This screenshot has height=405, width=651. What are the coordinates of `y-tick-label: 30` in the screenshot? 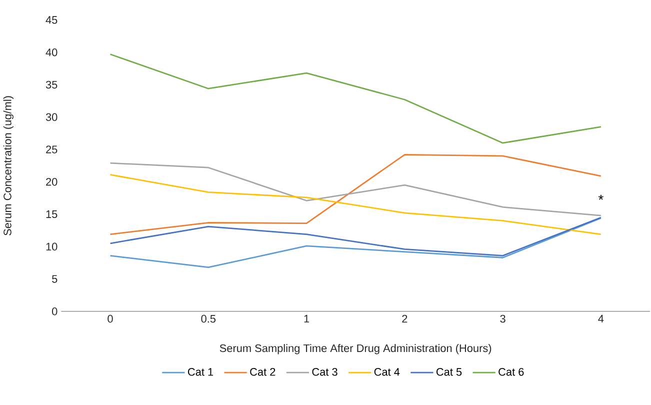 It's located at (52, 117).